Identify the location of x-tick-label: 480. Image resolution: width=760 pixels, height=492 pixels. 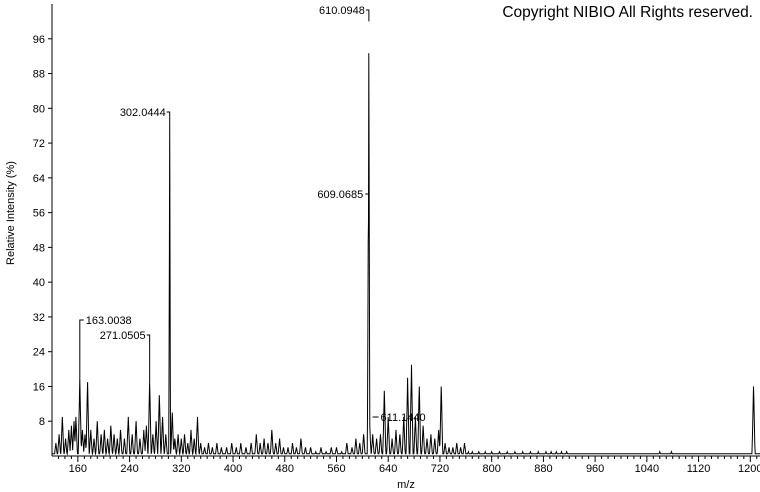
(285, 469).